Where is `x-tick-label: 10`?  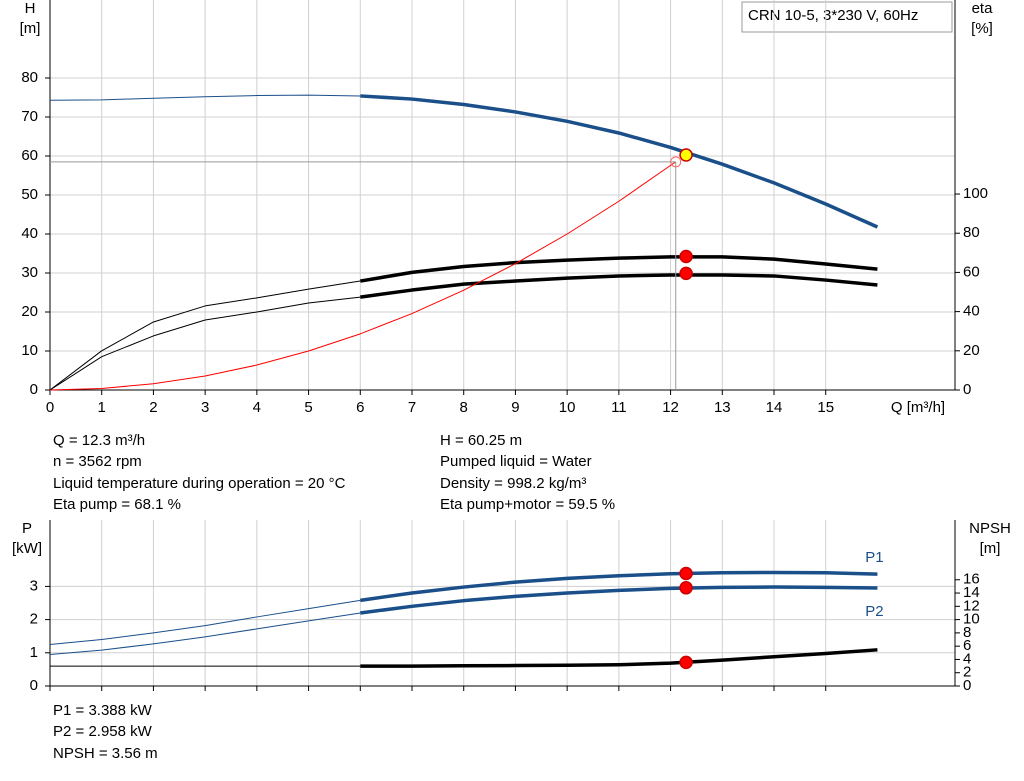
x-tick-label: 10 is located at coordinates (567, 407).